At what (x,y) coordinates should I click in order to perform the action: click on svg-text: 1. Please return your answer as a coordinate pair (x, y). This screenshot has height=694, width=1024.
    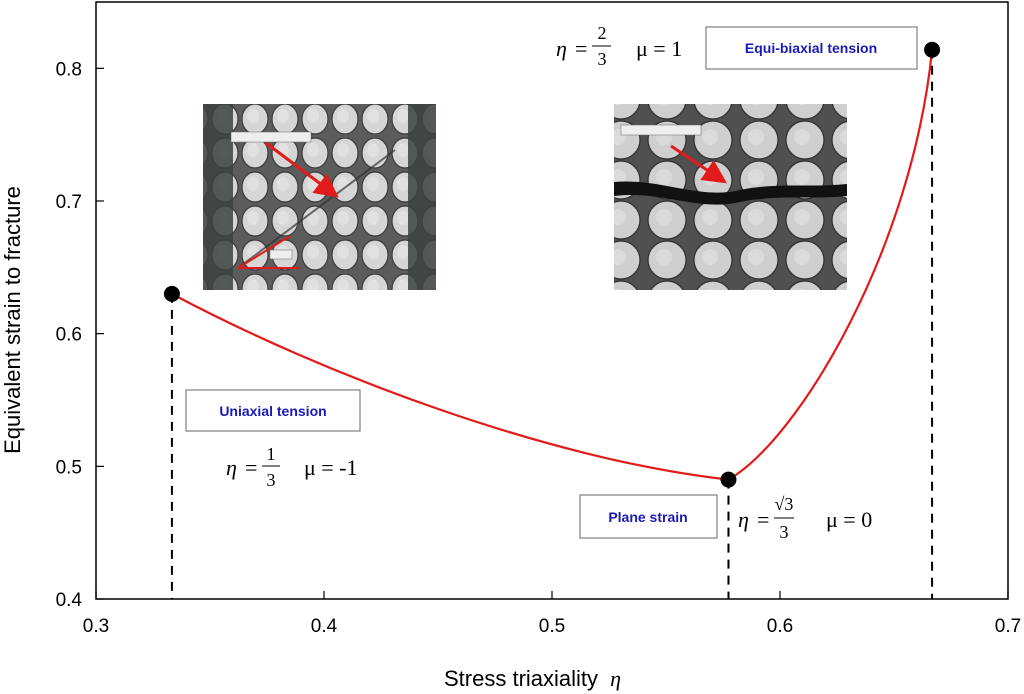
    Looking at the image, I should click on (271, 454).